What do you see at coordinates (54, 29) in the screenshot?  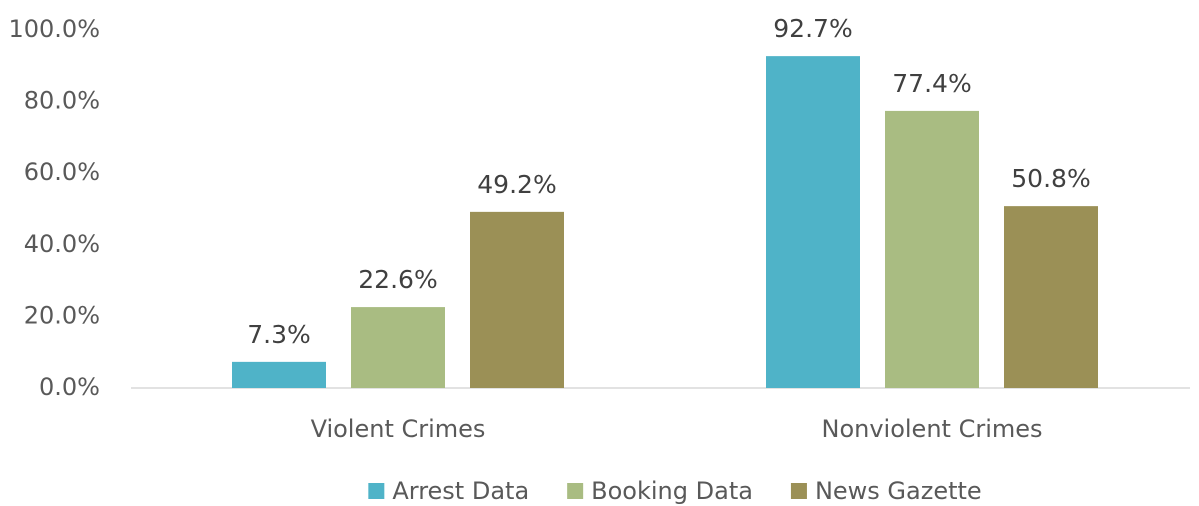 I see `y-tick-label: 100.0%` at bounding box center [54, 29].